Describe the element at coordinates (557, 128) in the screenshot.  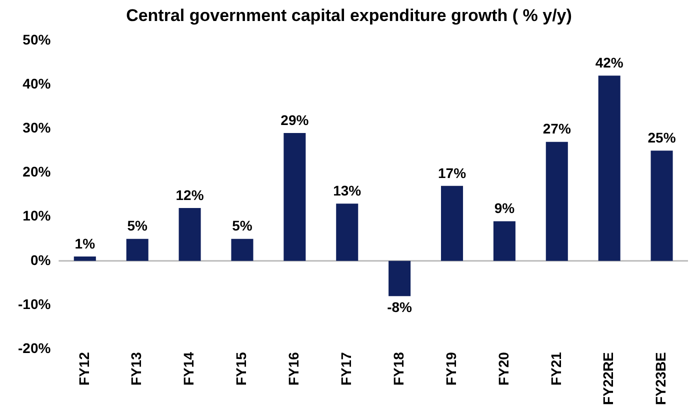
I see `data-label: 27%` at that location.